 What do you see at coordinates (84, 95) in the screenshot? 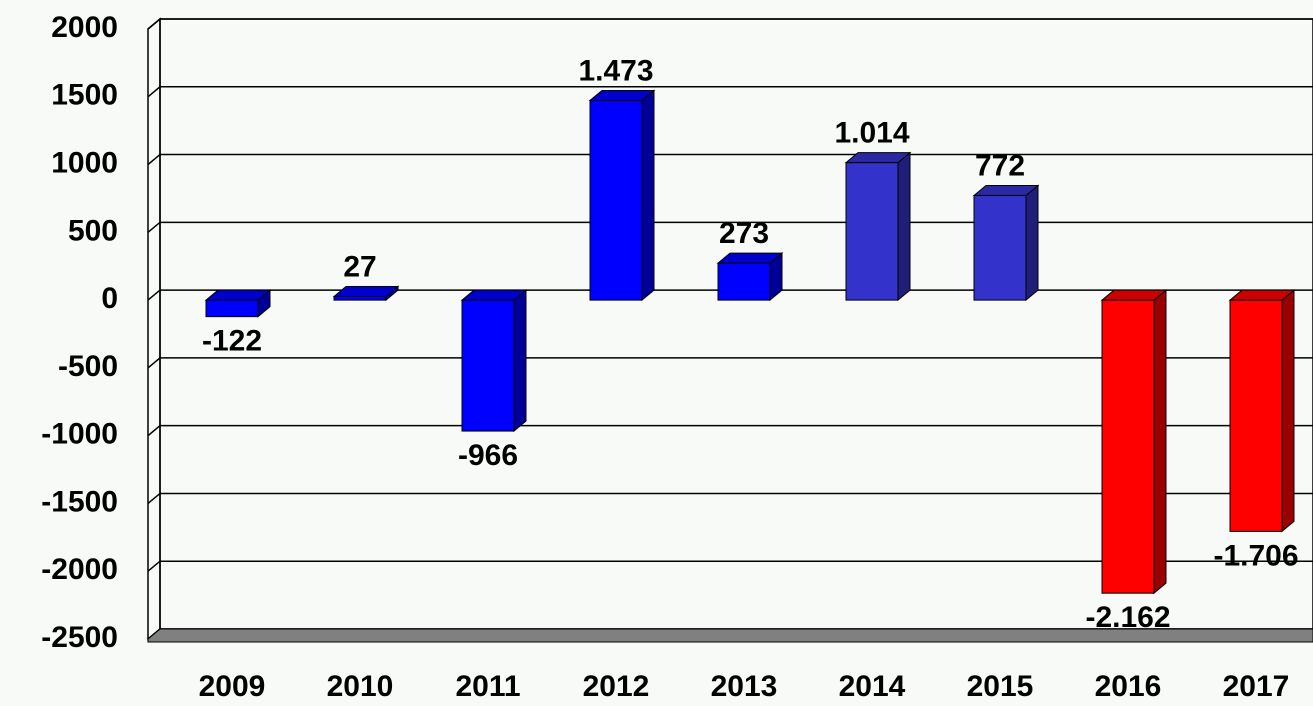
I see `y-tick-label: 1500` at bounding box center [84, 95].